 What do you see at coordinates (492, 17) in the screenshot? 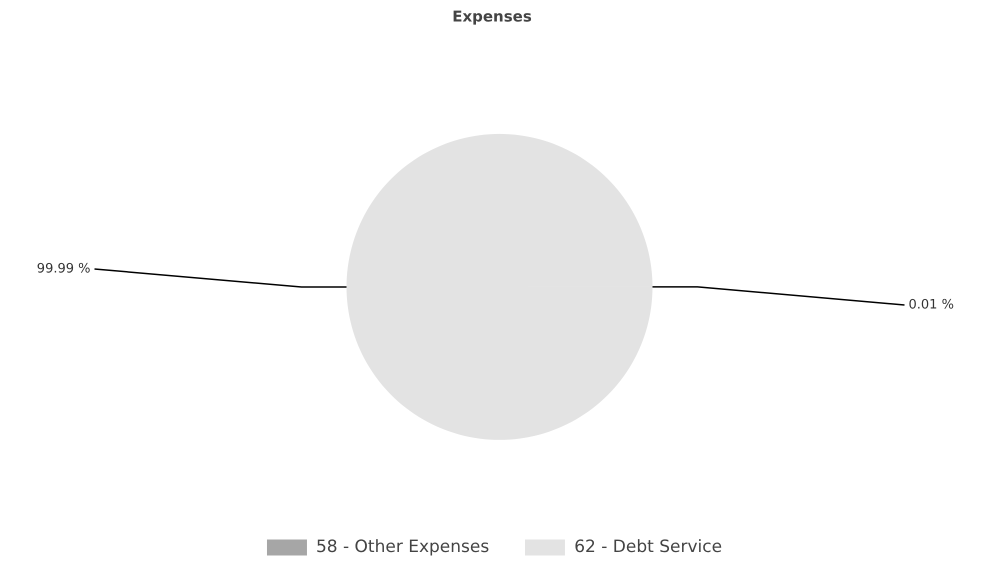
I see `chart-title: Expenses` at bounding box center [492, 17].